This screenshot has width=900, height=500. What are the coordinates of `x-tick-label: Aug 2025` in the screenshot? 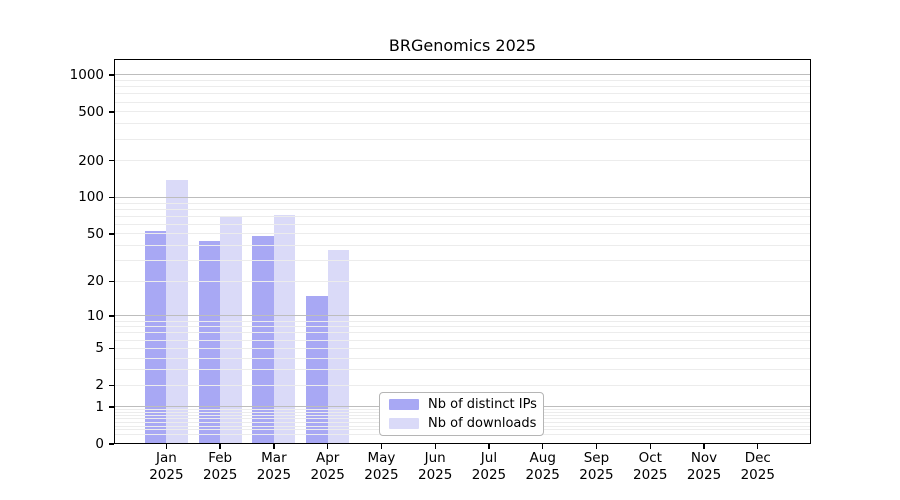 It's located at (542, 466).